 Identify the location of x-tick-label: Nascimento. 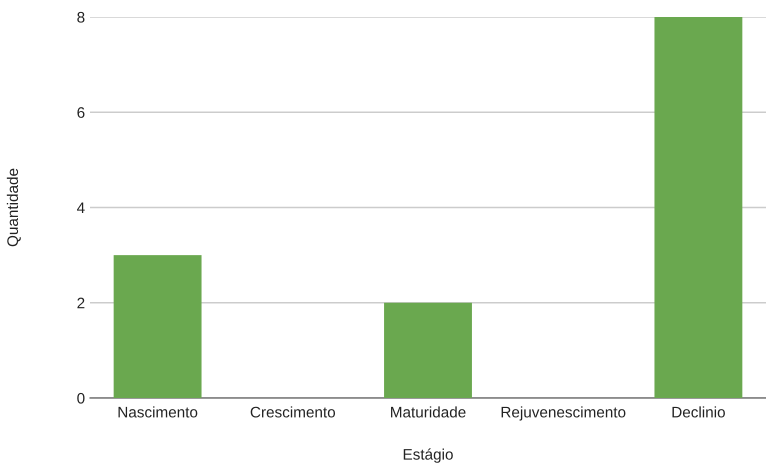
(158, 412).